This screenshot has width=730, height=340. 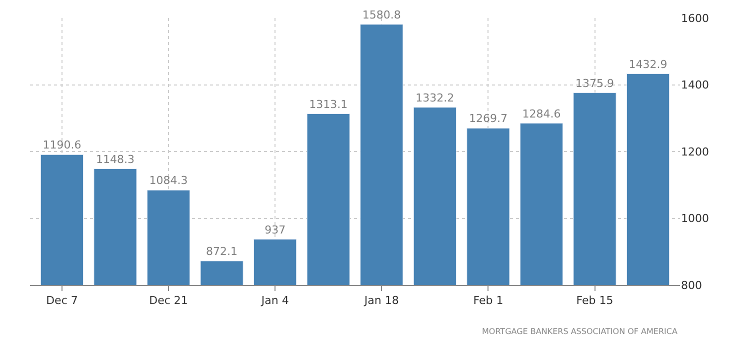 What do you see at coordinates (691, 285) in the screenshot?
I see `y-tick-label: 800` at bounding box center [691, 285].